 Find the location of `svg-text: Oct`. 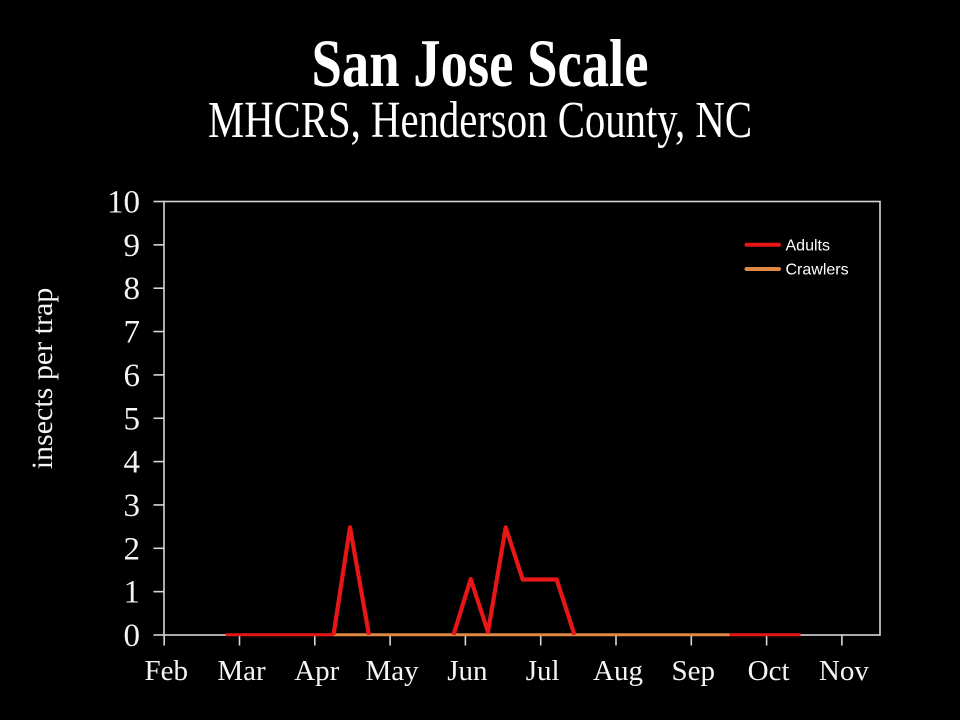

svg-text: Oct is located at coordinates (769, 671).